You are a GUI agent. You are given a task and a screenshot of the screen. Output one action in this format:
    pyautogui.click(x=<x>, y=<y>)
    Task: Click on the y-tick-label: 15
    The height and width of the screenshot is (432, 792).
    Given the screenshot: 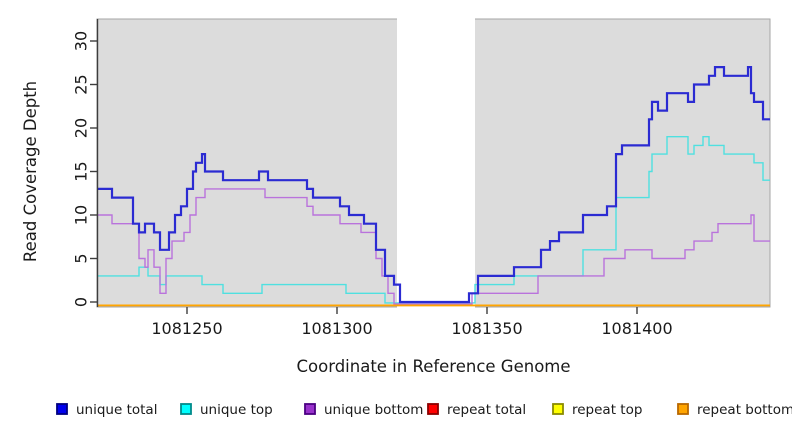 What is the action you would take?
    pyautogui.click(x=81, y=171)
    